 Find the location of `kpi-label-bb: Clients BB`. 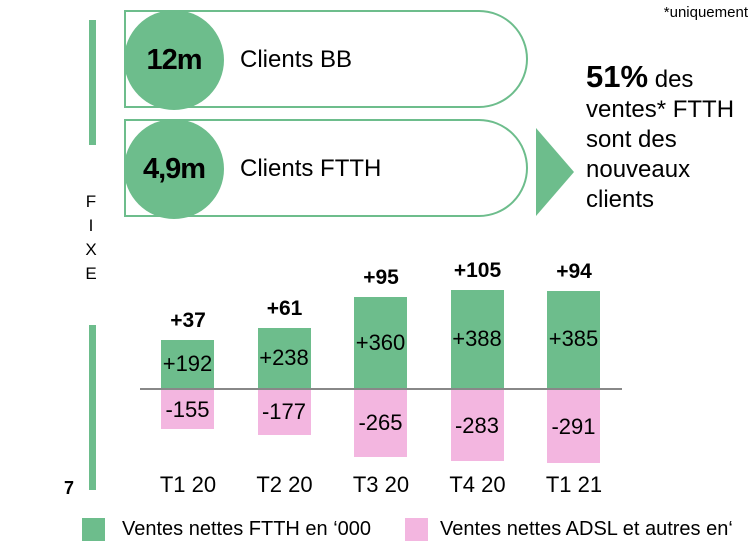

kpi-label-bb: Clients BB is located at coordinates (296, 59).